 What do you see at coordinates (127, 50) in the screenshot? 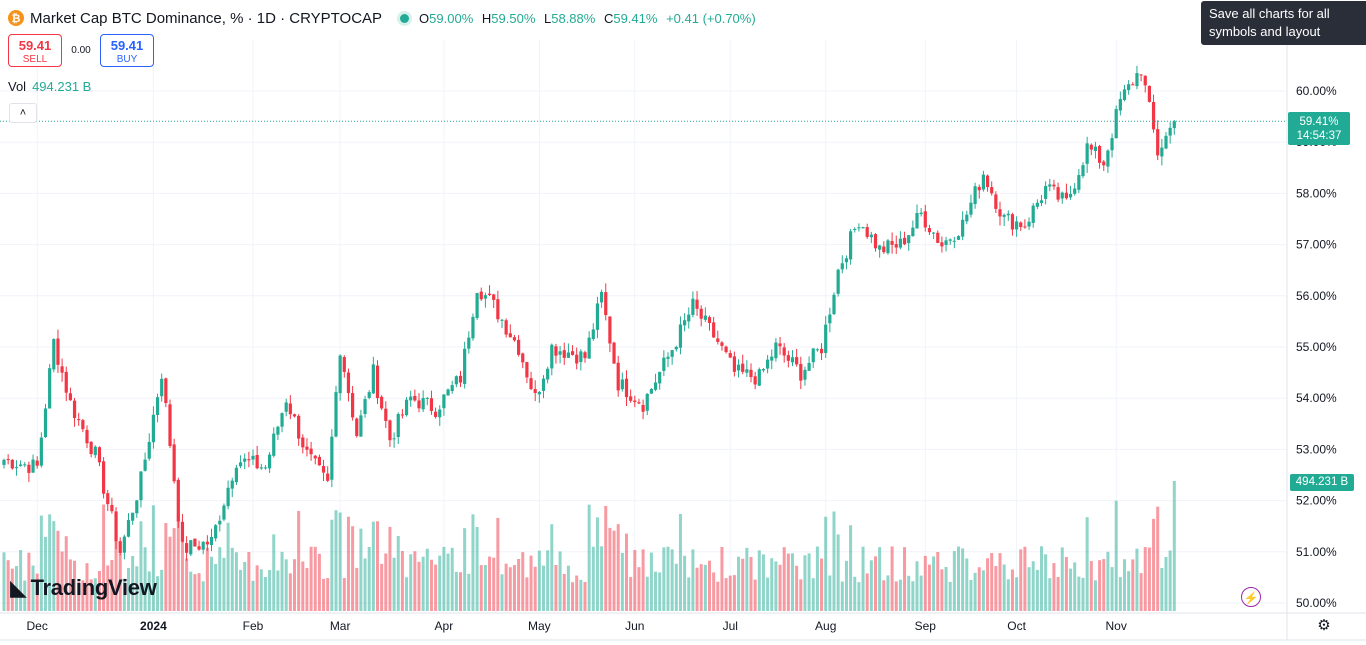
I see `buy-button: 59.41 BUY` at bounding box center [127, 50].